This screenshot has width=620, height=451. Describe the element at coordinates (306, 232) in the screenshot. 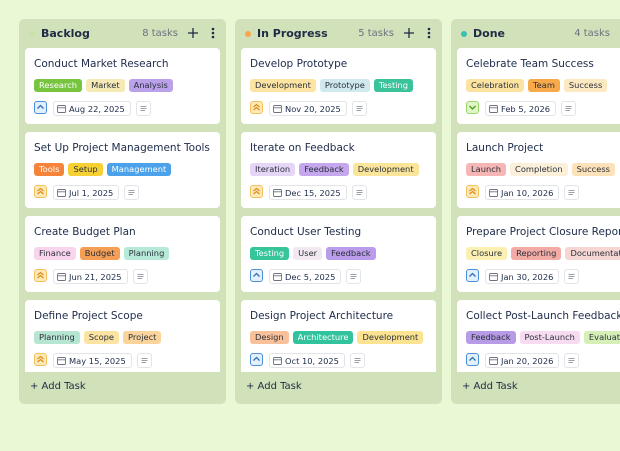

I see `card-title: Conduct User Testing` at that location.